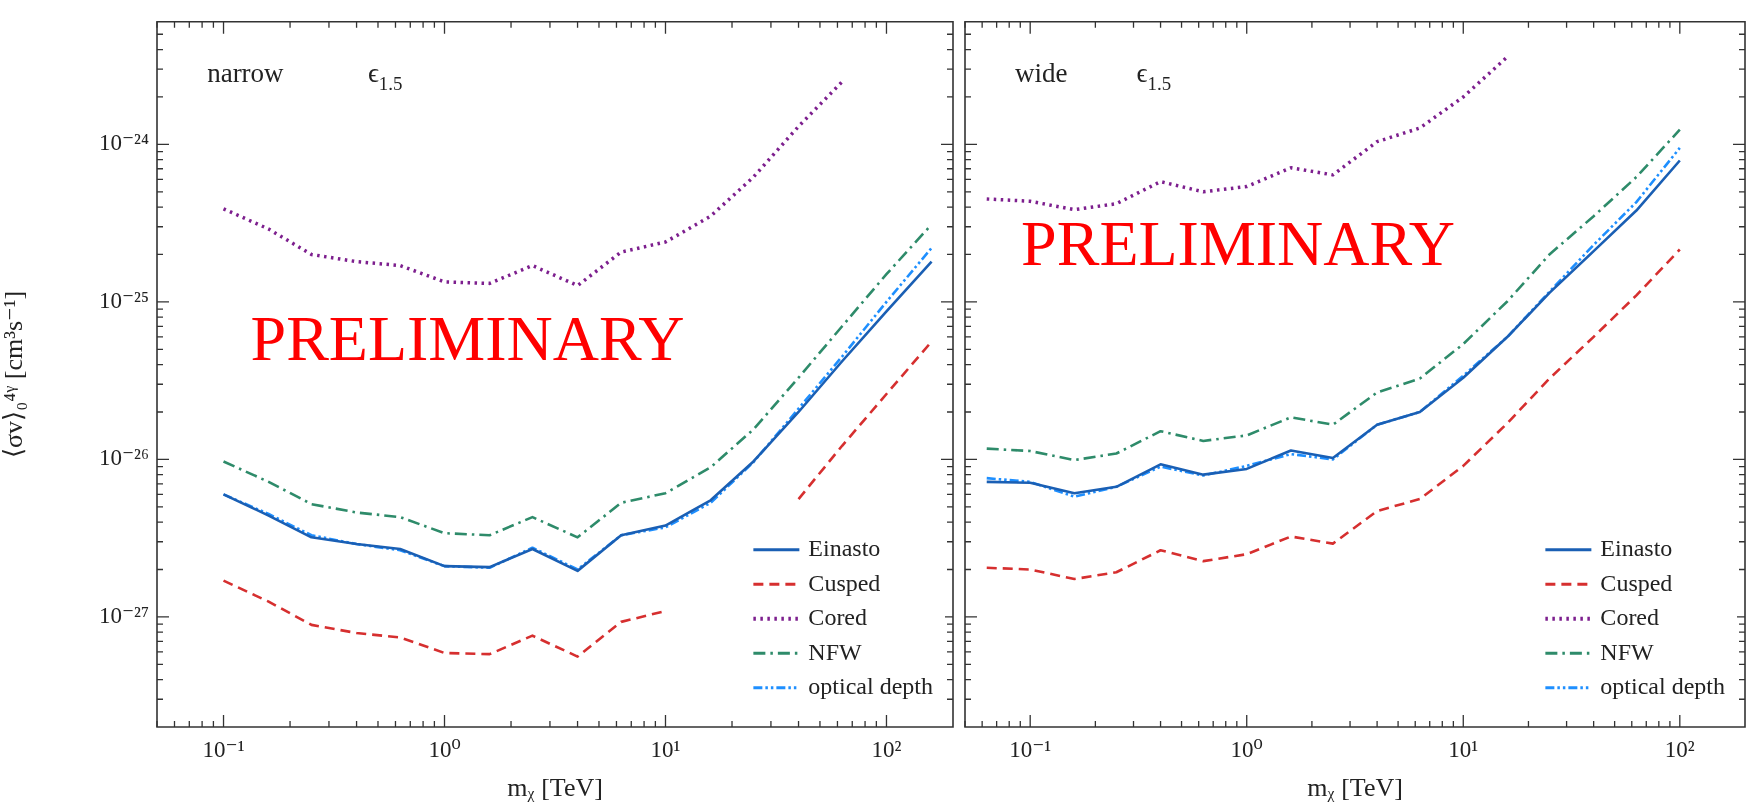  What do you see at coordinates (1041, 72) in the screenshot?
I see `annotation: wide` at bounding box center [1041, 72].